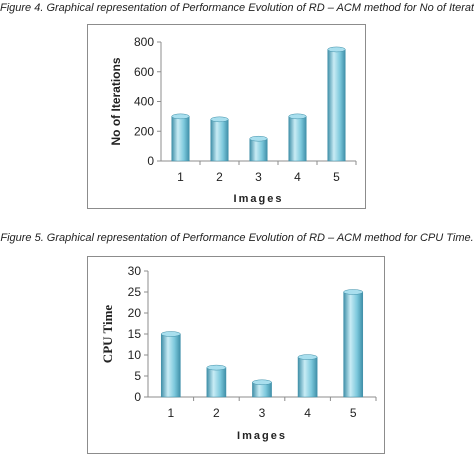  I want to click on y-tick-label: 15, so click(135, 334).